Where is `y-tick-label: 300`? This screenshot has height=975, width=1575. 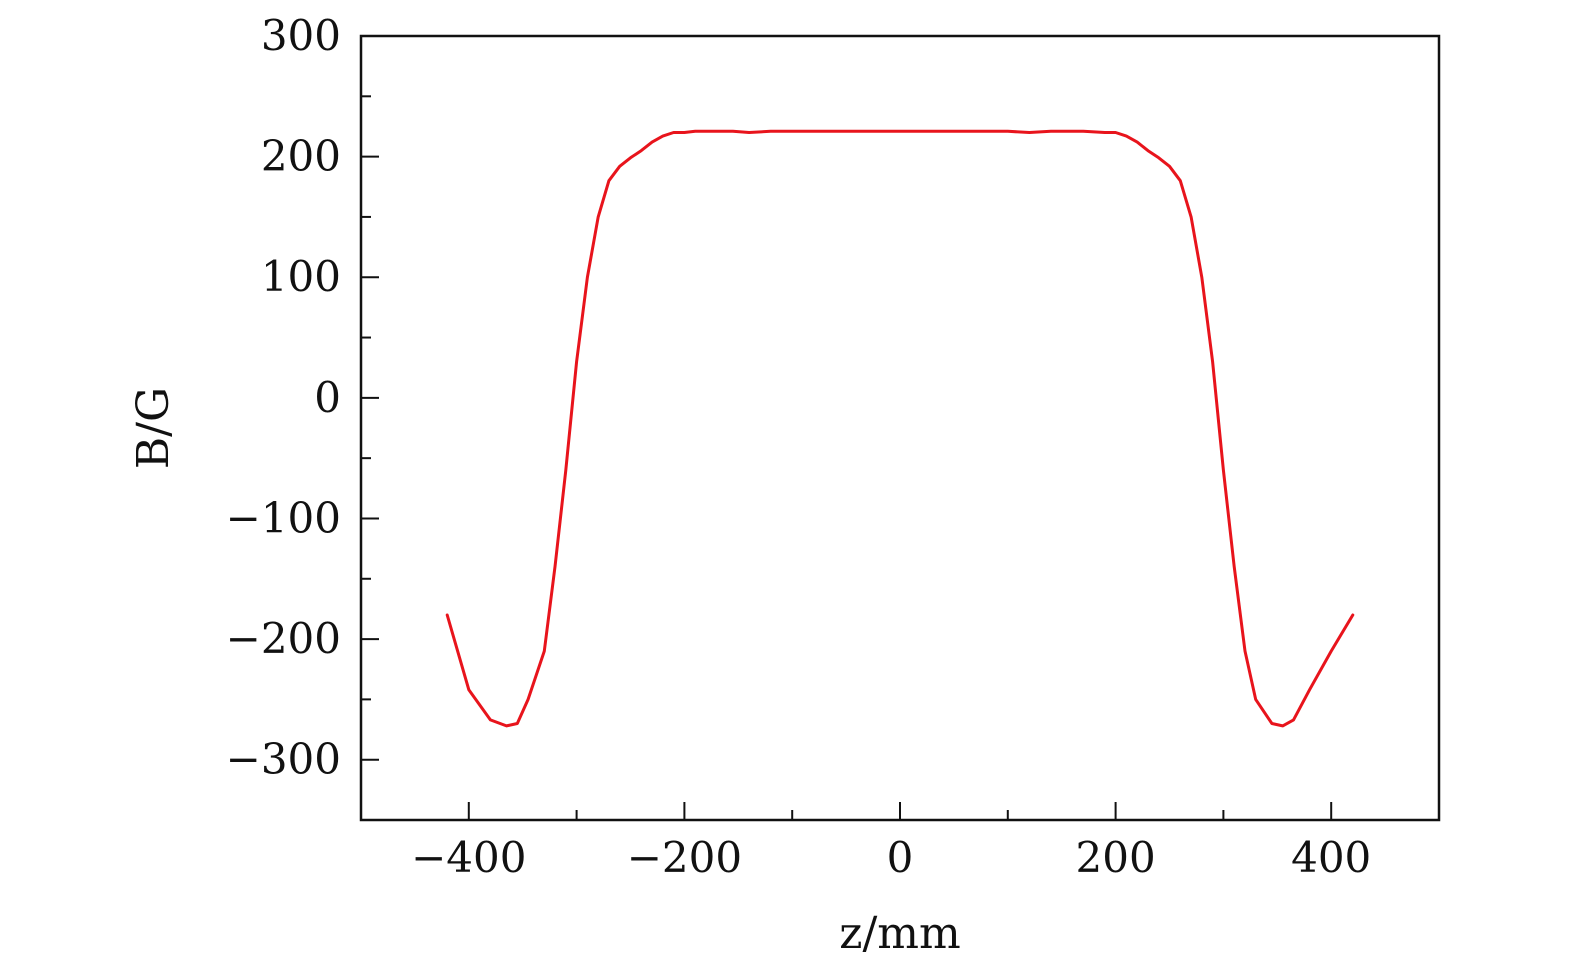
y-tick-label: 300 is located at coordinates (301, 35).